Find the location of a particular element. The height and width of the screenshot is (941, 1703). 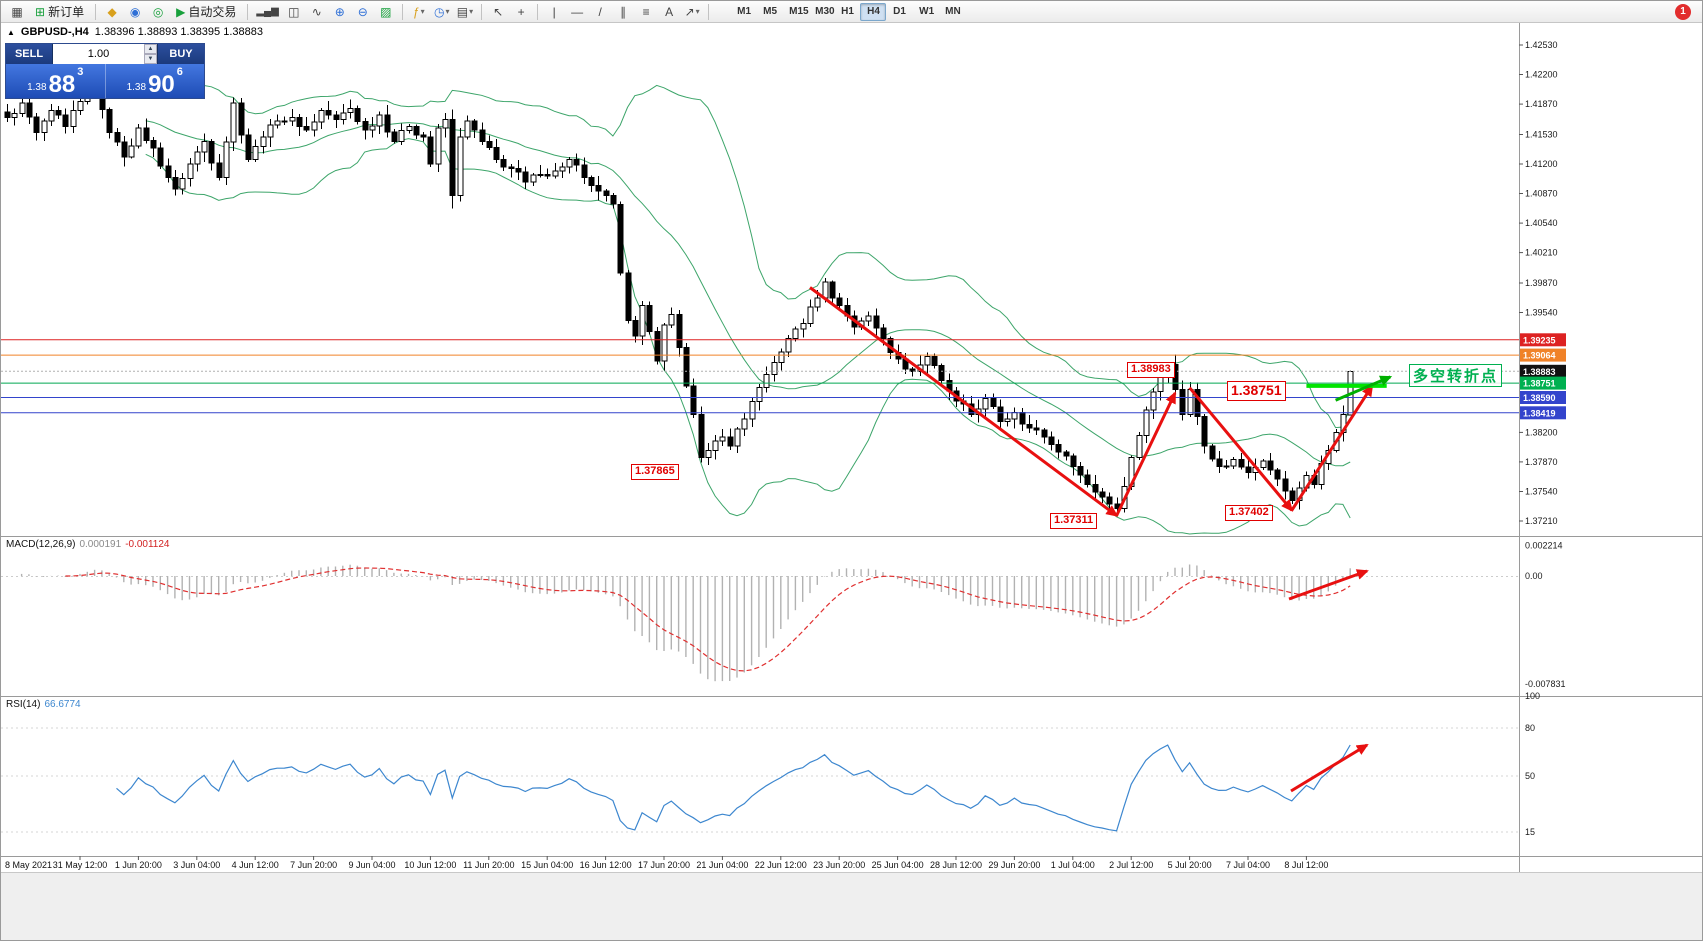

symbol-period-label: GBPUSD-,H4 is located at coordinates (54, 32).